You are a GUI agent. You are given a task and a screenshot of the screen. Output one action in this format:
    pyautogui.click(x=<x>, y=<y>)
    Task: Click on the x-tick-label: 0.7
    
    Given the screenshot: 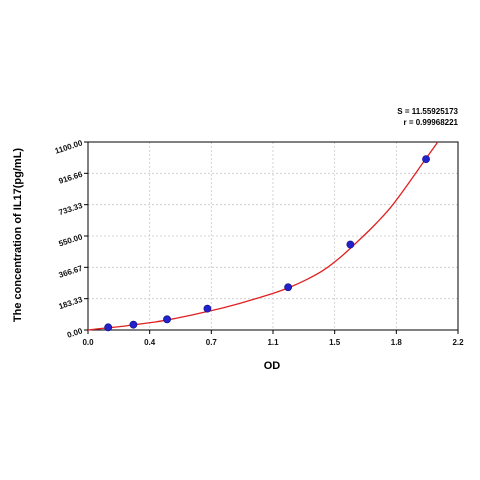 What is the action you would take?
    pyautogui.click(x=212, y=342)
    